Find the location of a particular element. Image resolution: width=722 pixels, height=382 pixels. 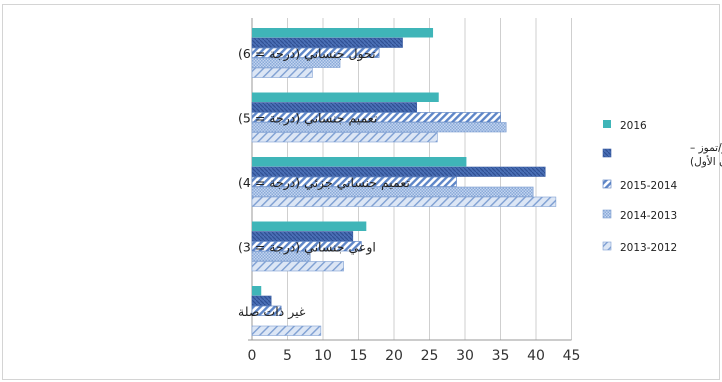

legend-label-series-2014-2013: 2014-2013 is located at coordinates (648, 216).